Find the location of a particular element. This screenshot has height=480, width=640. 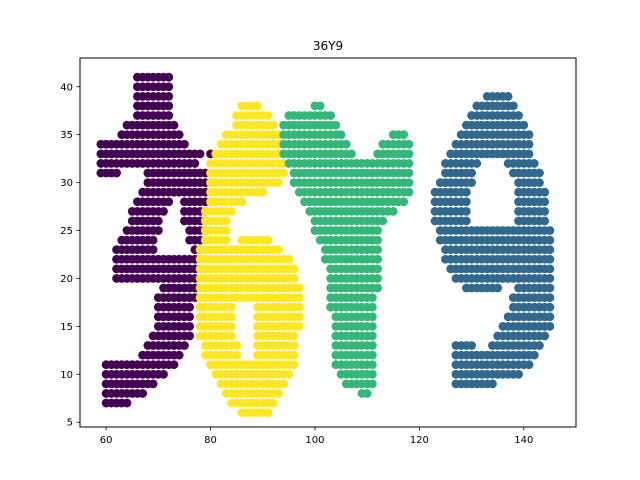

y-tick-label: 40 is located at coordinates (66, 87).